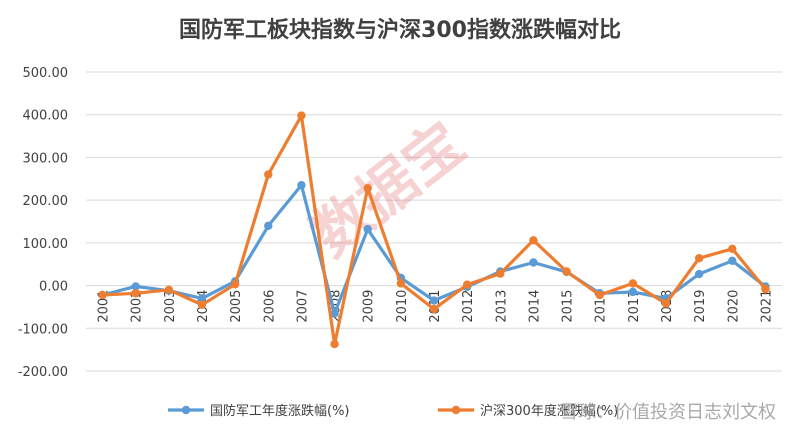 The image size is (800, 436). What do you see at coordinates (269, 306) in the screenshot?
I see `x-tick-label: 2006` at bounding box center [269, 306].